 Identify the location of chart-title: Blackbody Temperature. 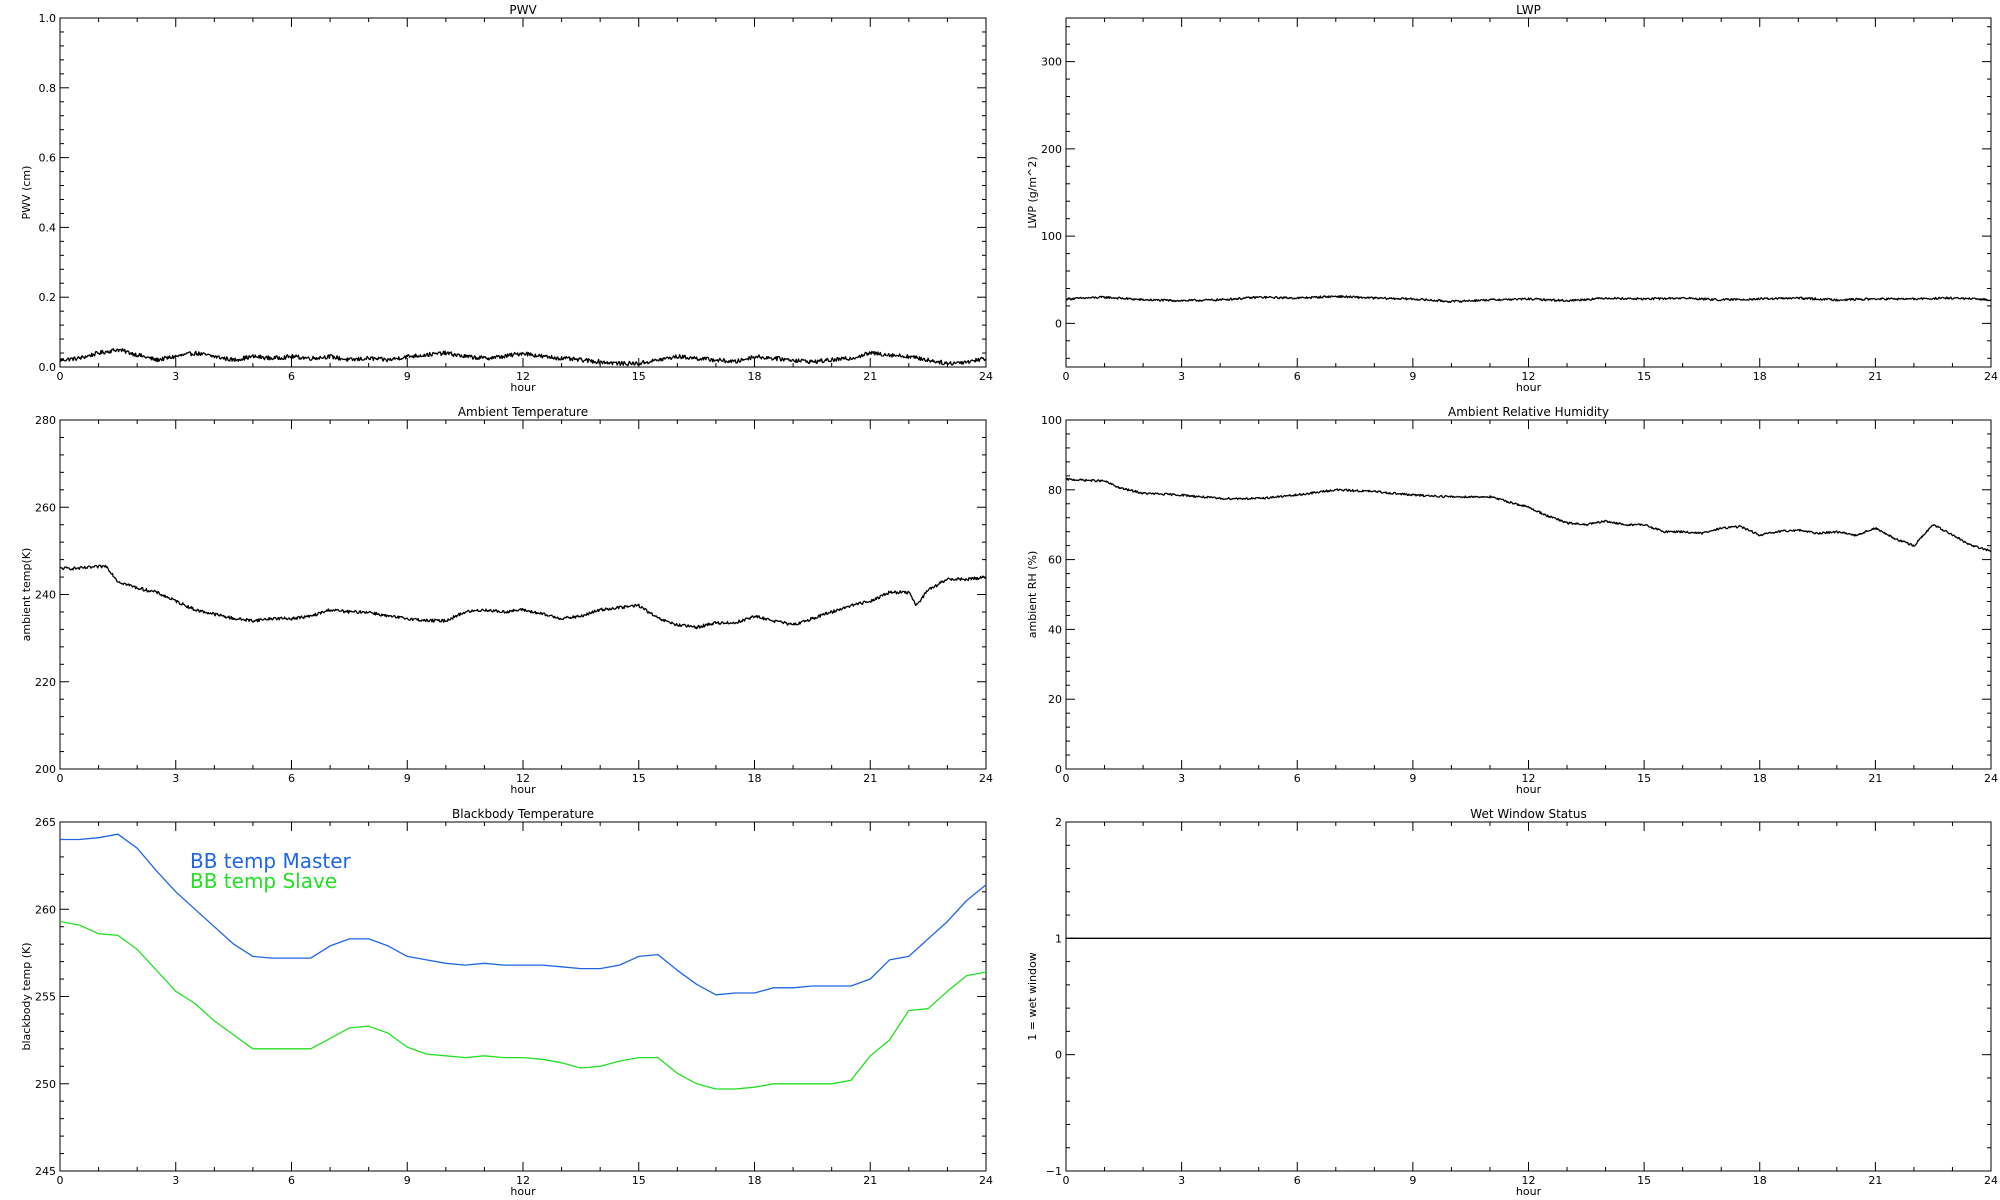
(523, 814).